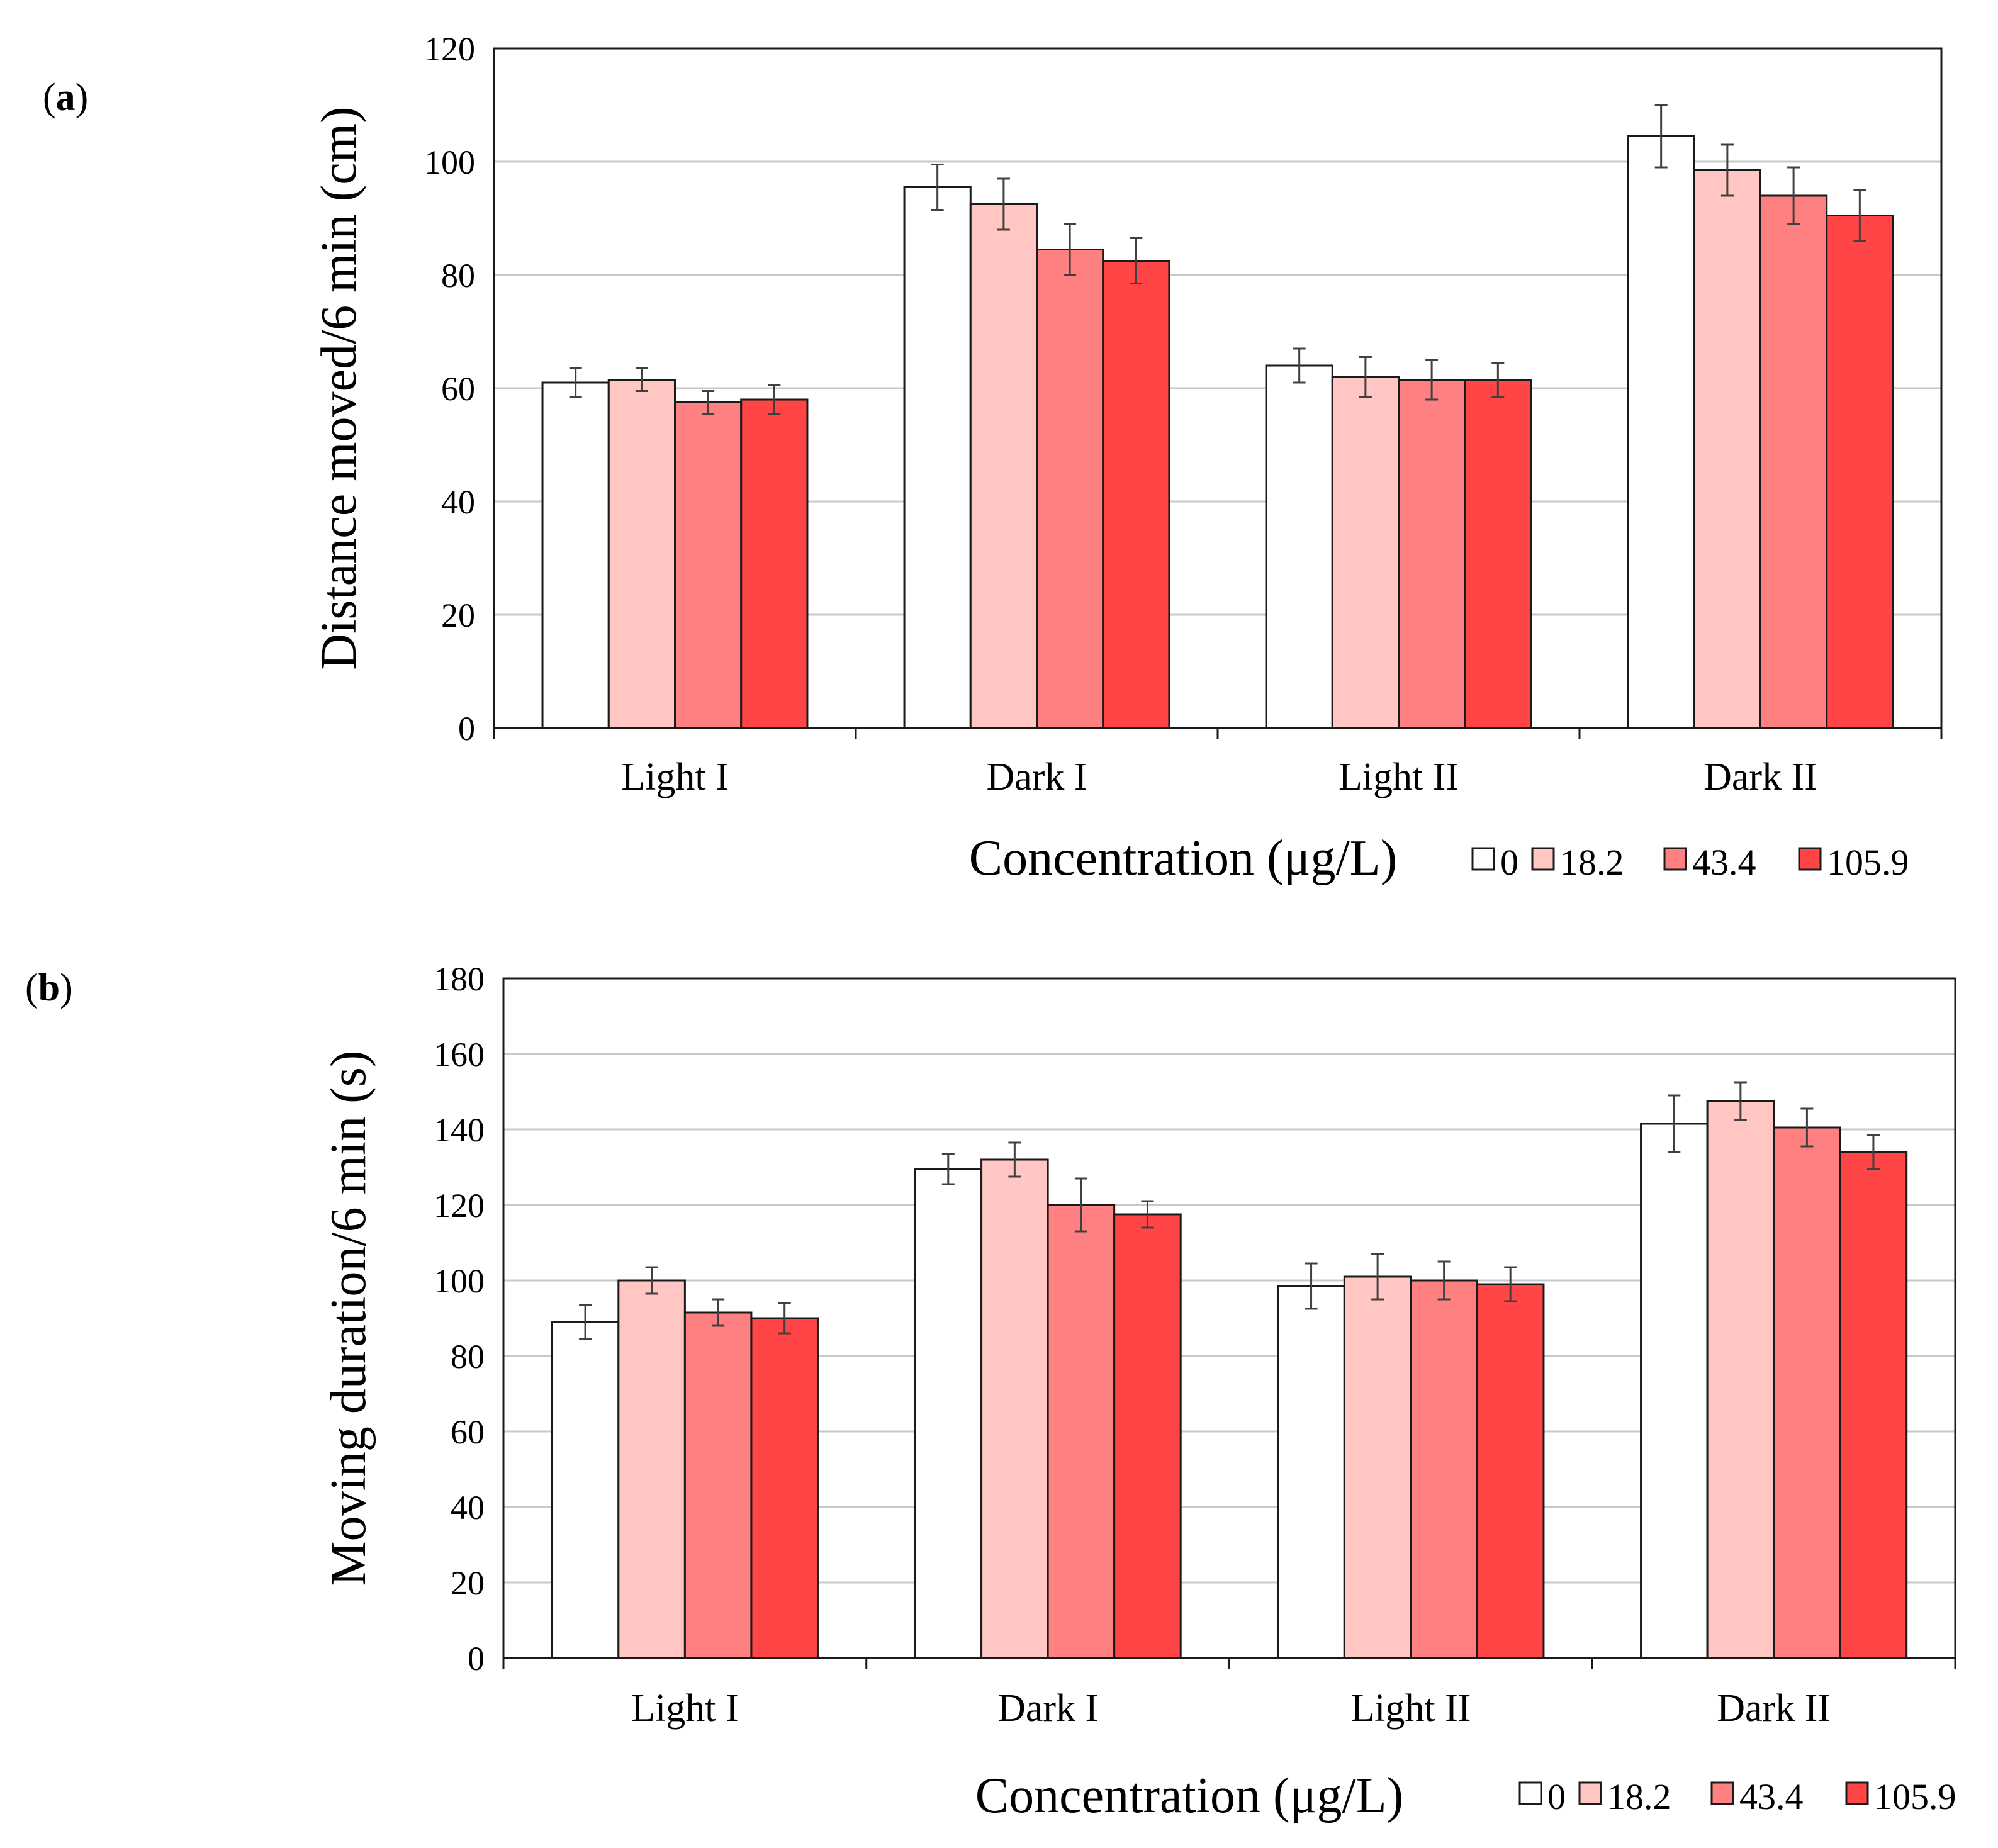 Image resolution: width=1998 pixels, height=1848 pixels. Describe the element at coordinates (339, 387) in the screenshot. I see `y-axis-label: Distance moved/6 min (cm)` at that location.